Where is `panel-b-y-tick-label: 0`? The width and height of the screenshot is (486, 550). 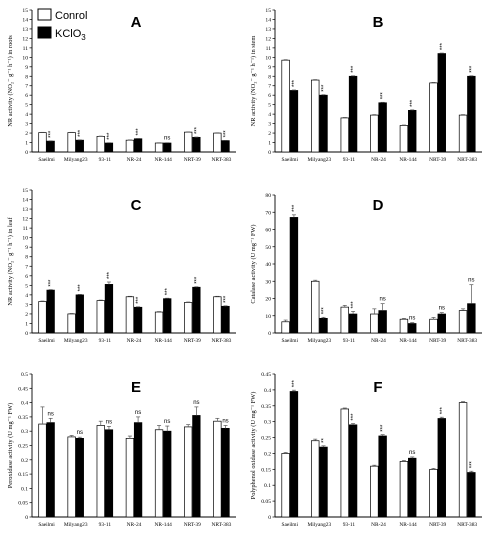 panel-b-y-tick-label: 0 is located at coordinates (269, 153).